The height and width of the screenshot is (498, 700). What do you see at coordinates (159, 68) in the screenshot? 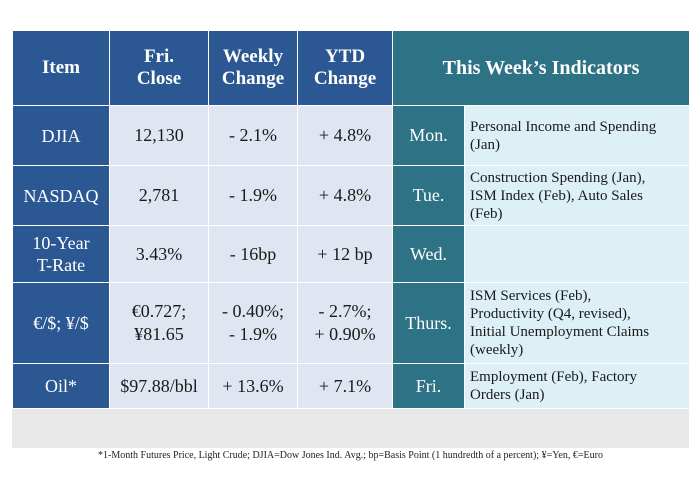
I see `header-fri-close: Fri. Close` at bounding box center [159, 68].